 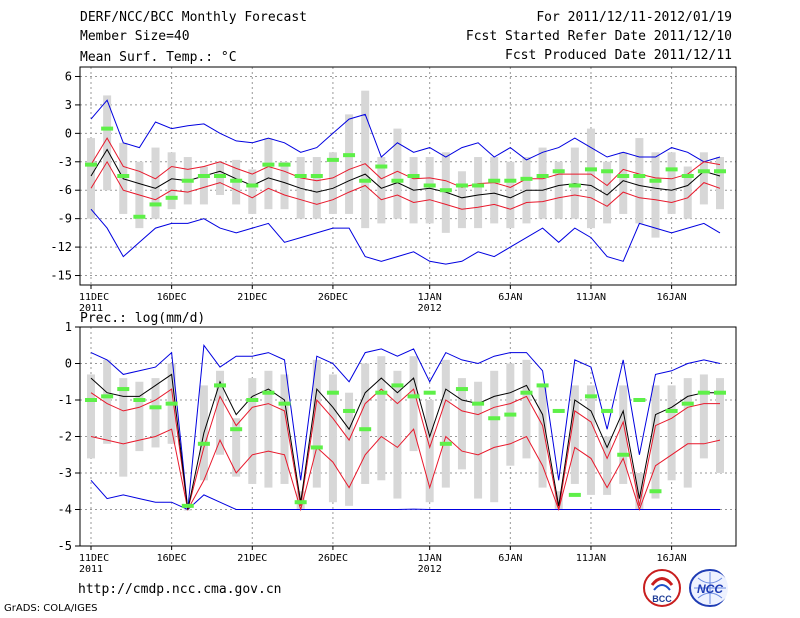 I want to click on y-tick-label: -12, so click(x=61, y=247).